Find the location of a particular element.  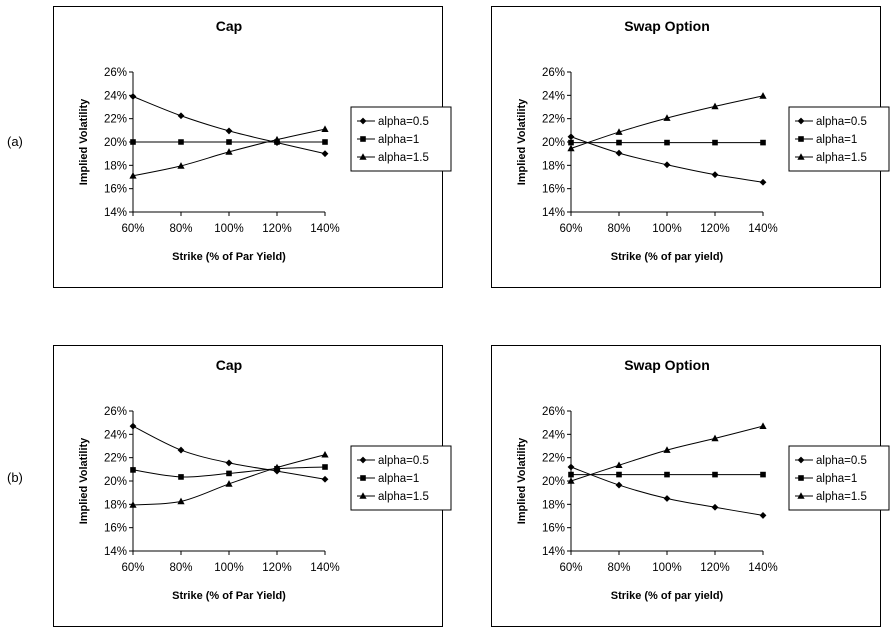

chart-title: Cap is located at coordinates (229, 365).